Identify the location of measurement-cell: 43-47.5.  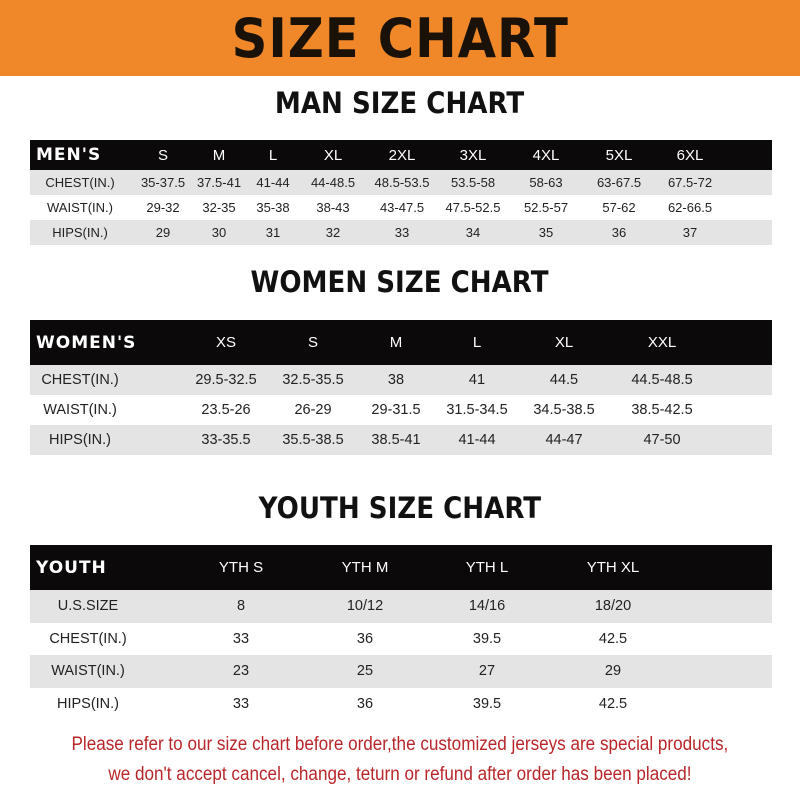
(402, 207).